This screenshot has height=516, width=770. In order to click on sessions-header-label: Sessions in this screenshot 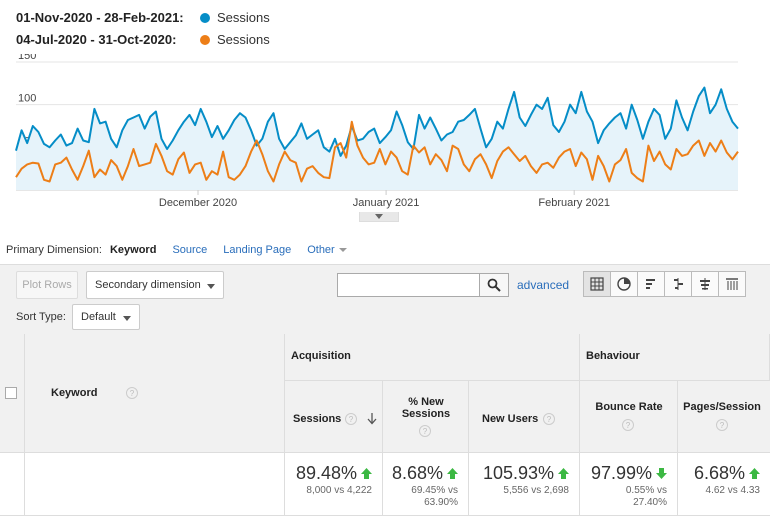, I will do `click(317, 419)`.